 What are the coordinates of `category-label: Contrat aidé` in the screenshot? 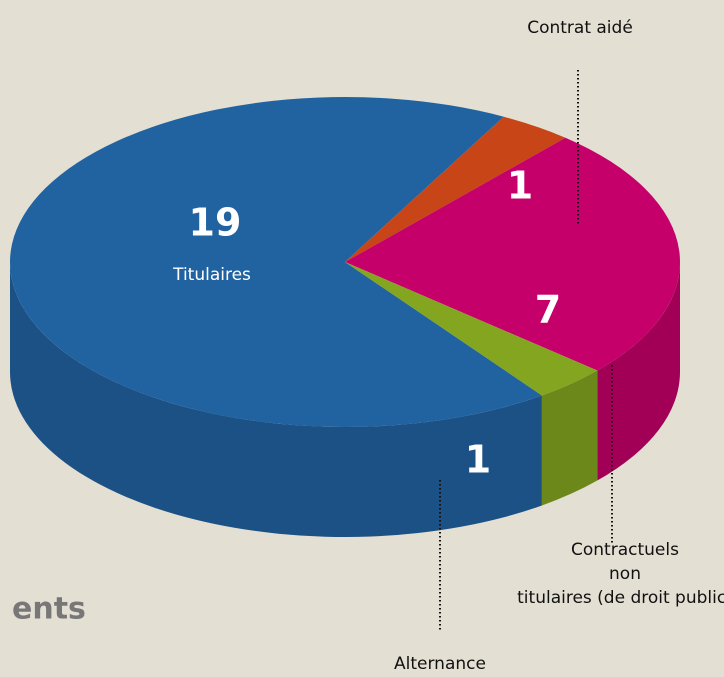 It's located at (580, 28).